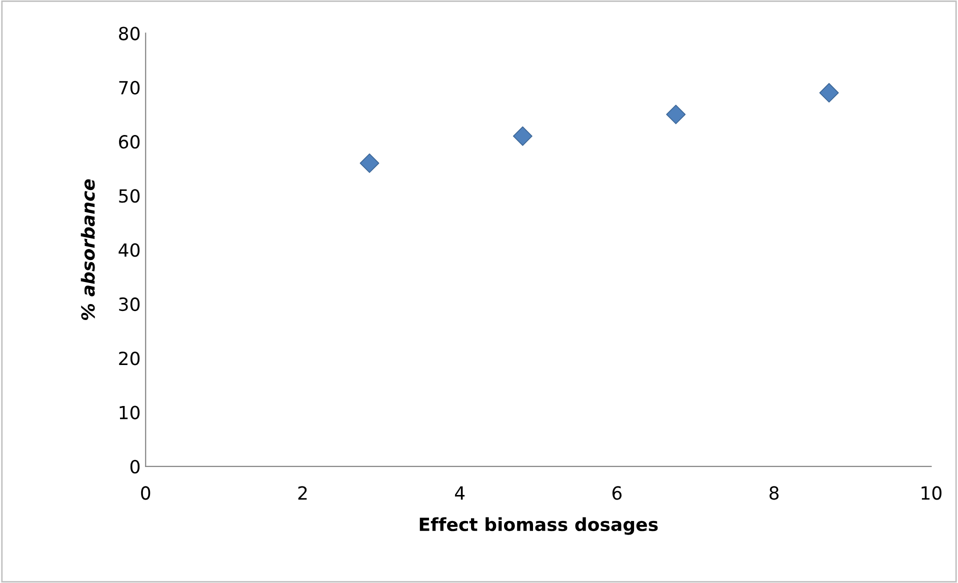  What do you see at coordinates (145, 493) in the screenshot?
I see `x-tick-label: 0` at bounding box center [145, 493].